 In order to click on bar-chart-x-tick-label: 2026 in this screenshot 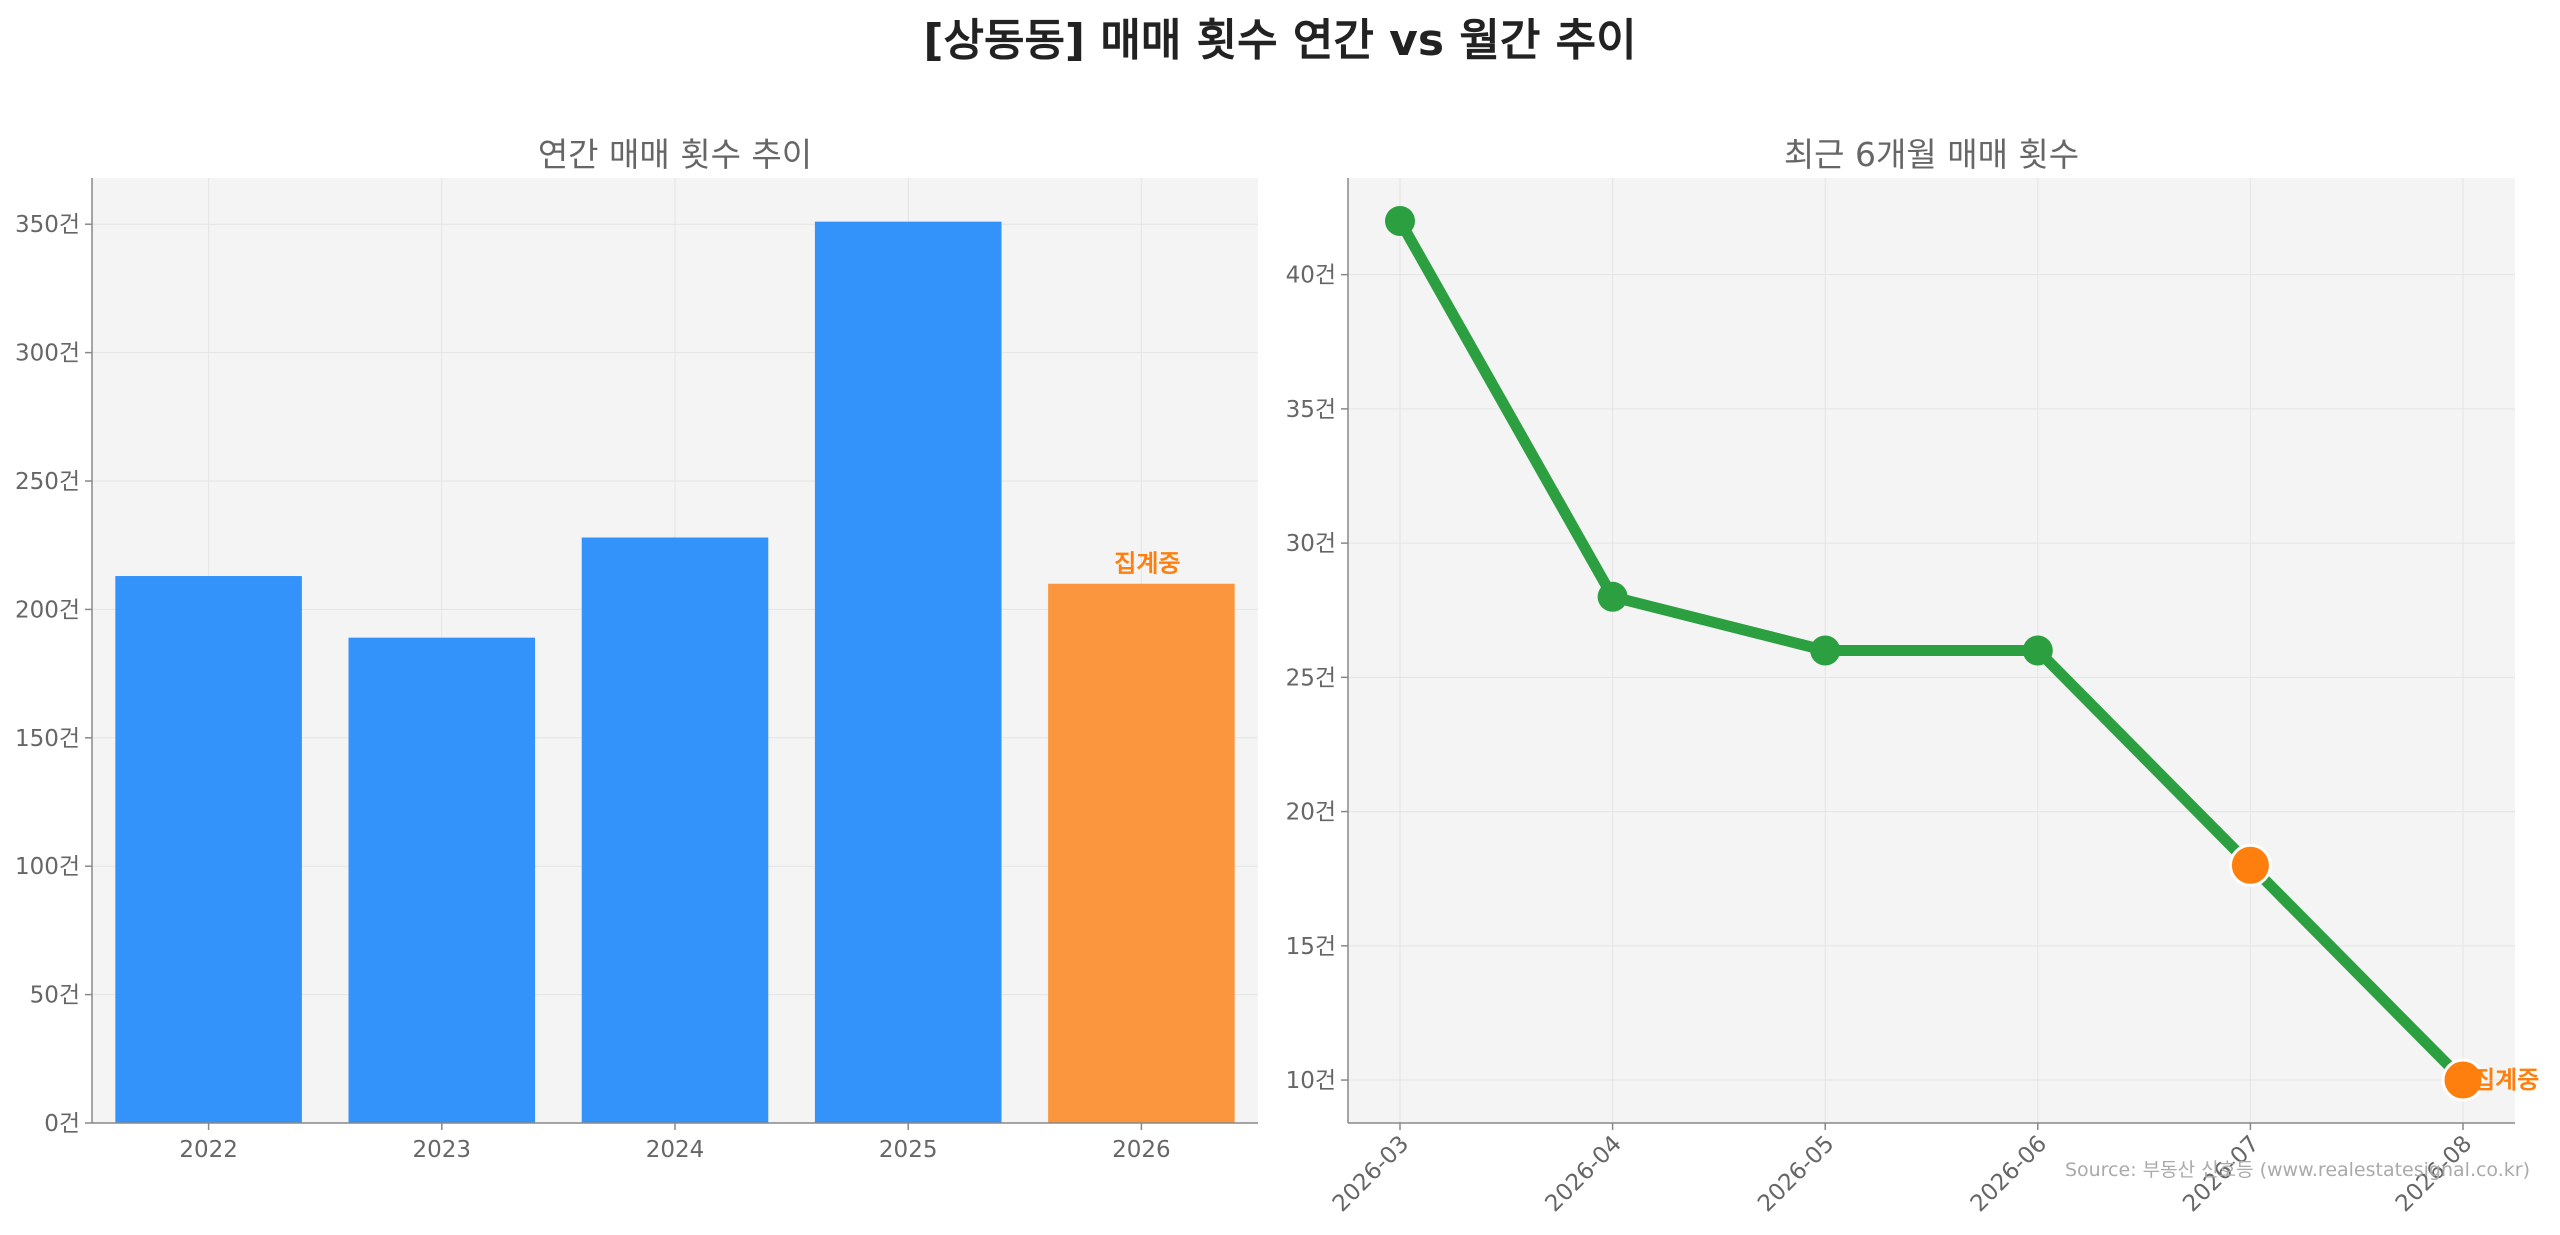, I will do `click(1141, 1150)`.